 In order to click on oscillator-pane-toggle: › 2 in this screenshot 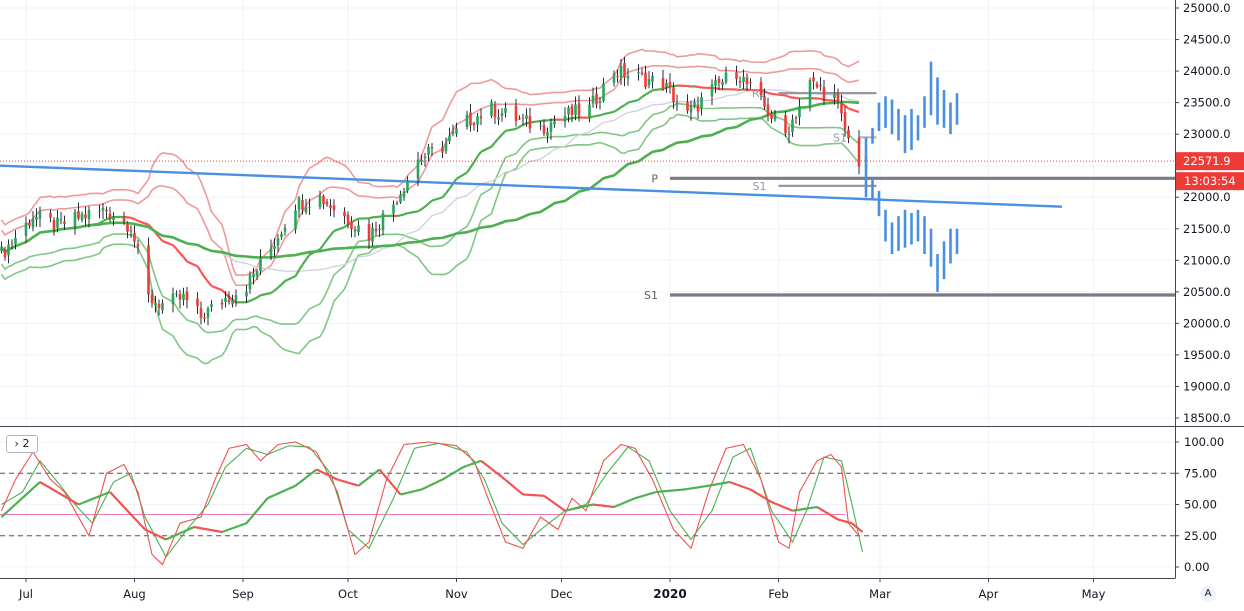, I will do `click(22, 444)`.